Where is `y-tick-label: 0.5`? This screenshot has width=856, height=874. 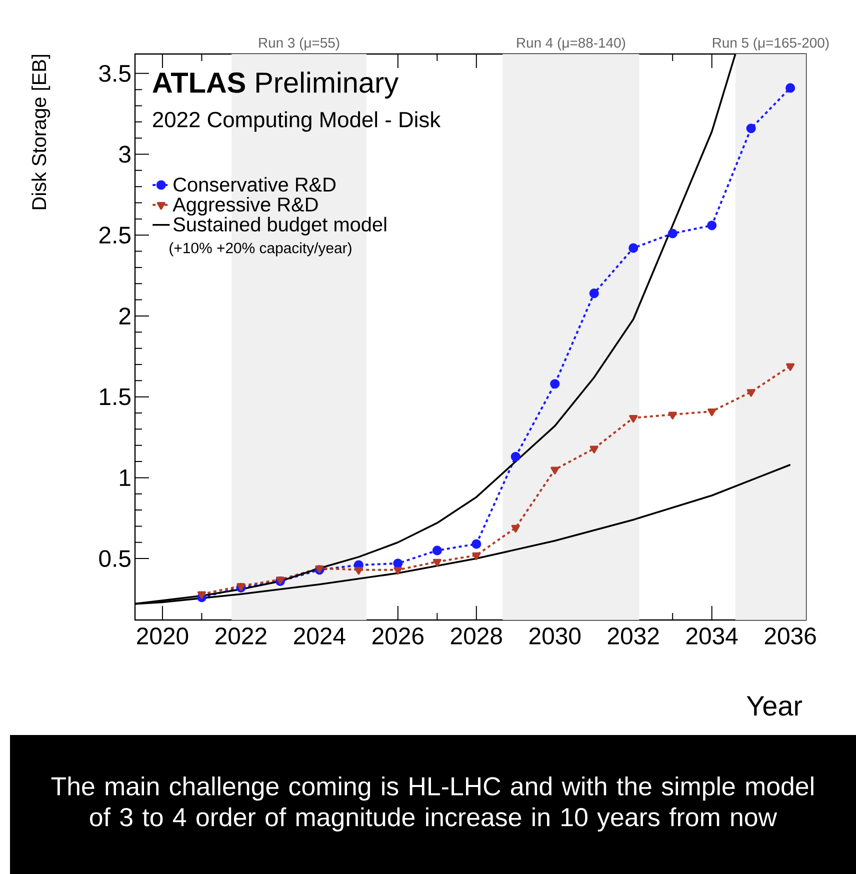
y-tick-label: 0.5 is located at coordinates (114, 559).